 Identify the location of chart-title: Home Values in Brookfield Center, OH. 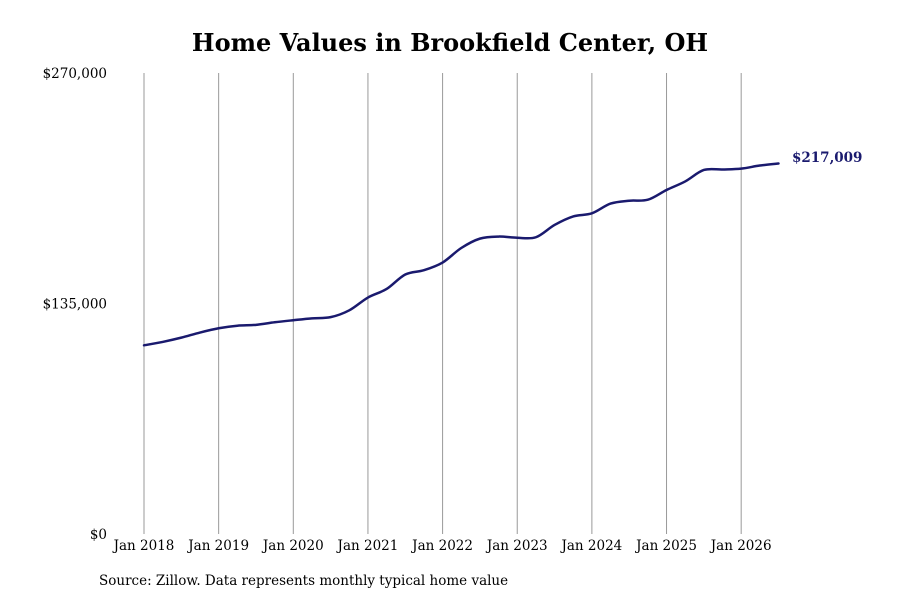
(450, 42).